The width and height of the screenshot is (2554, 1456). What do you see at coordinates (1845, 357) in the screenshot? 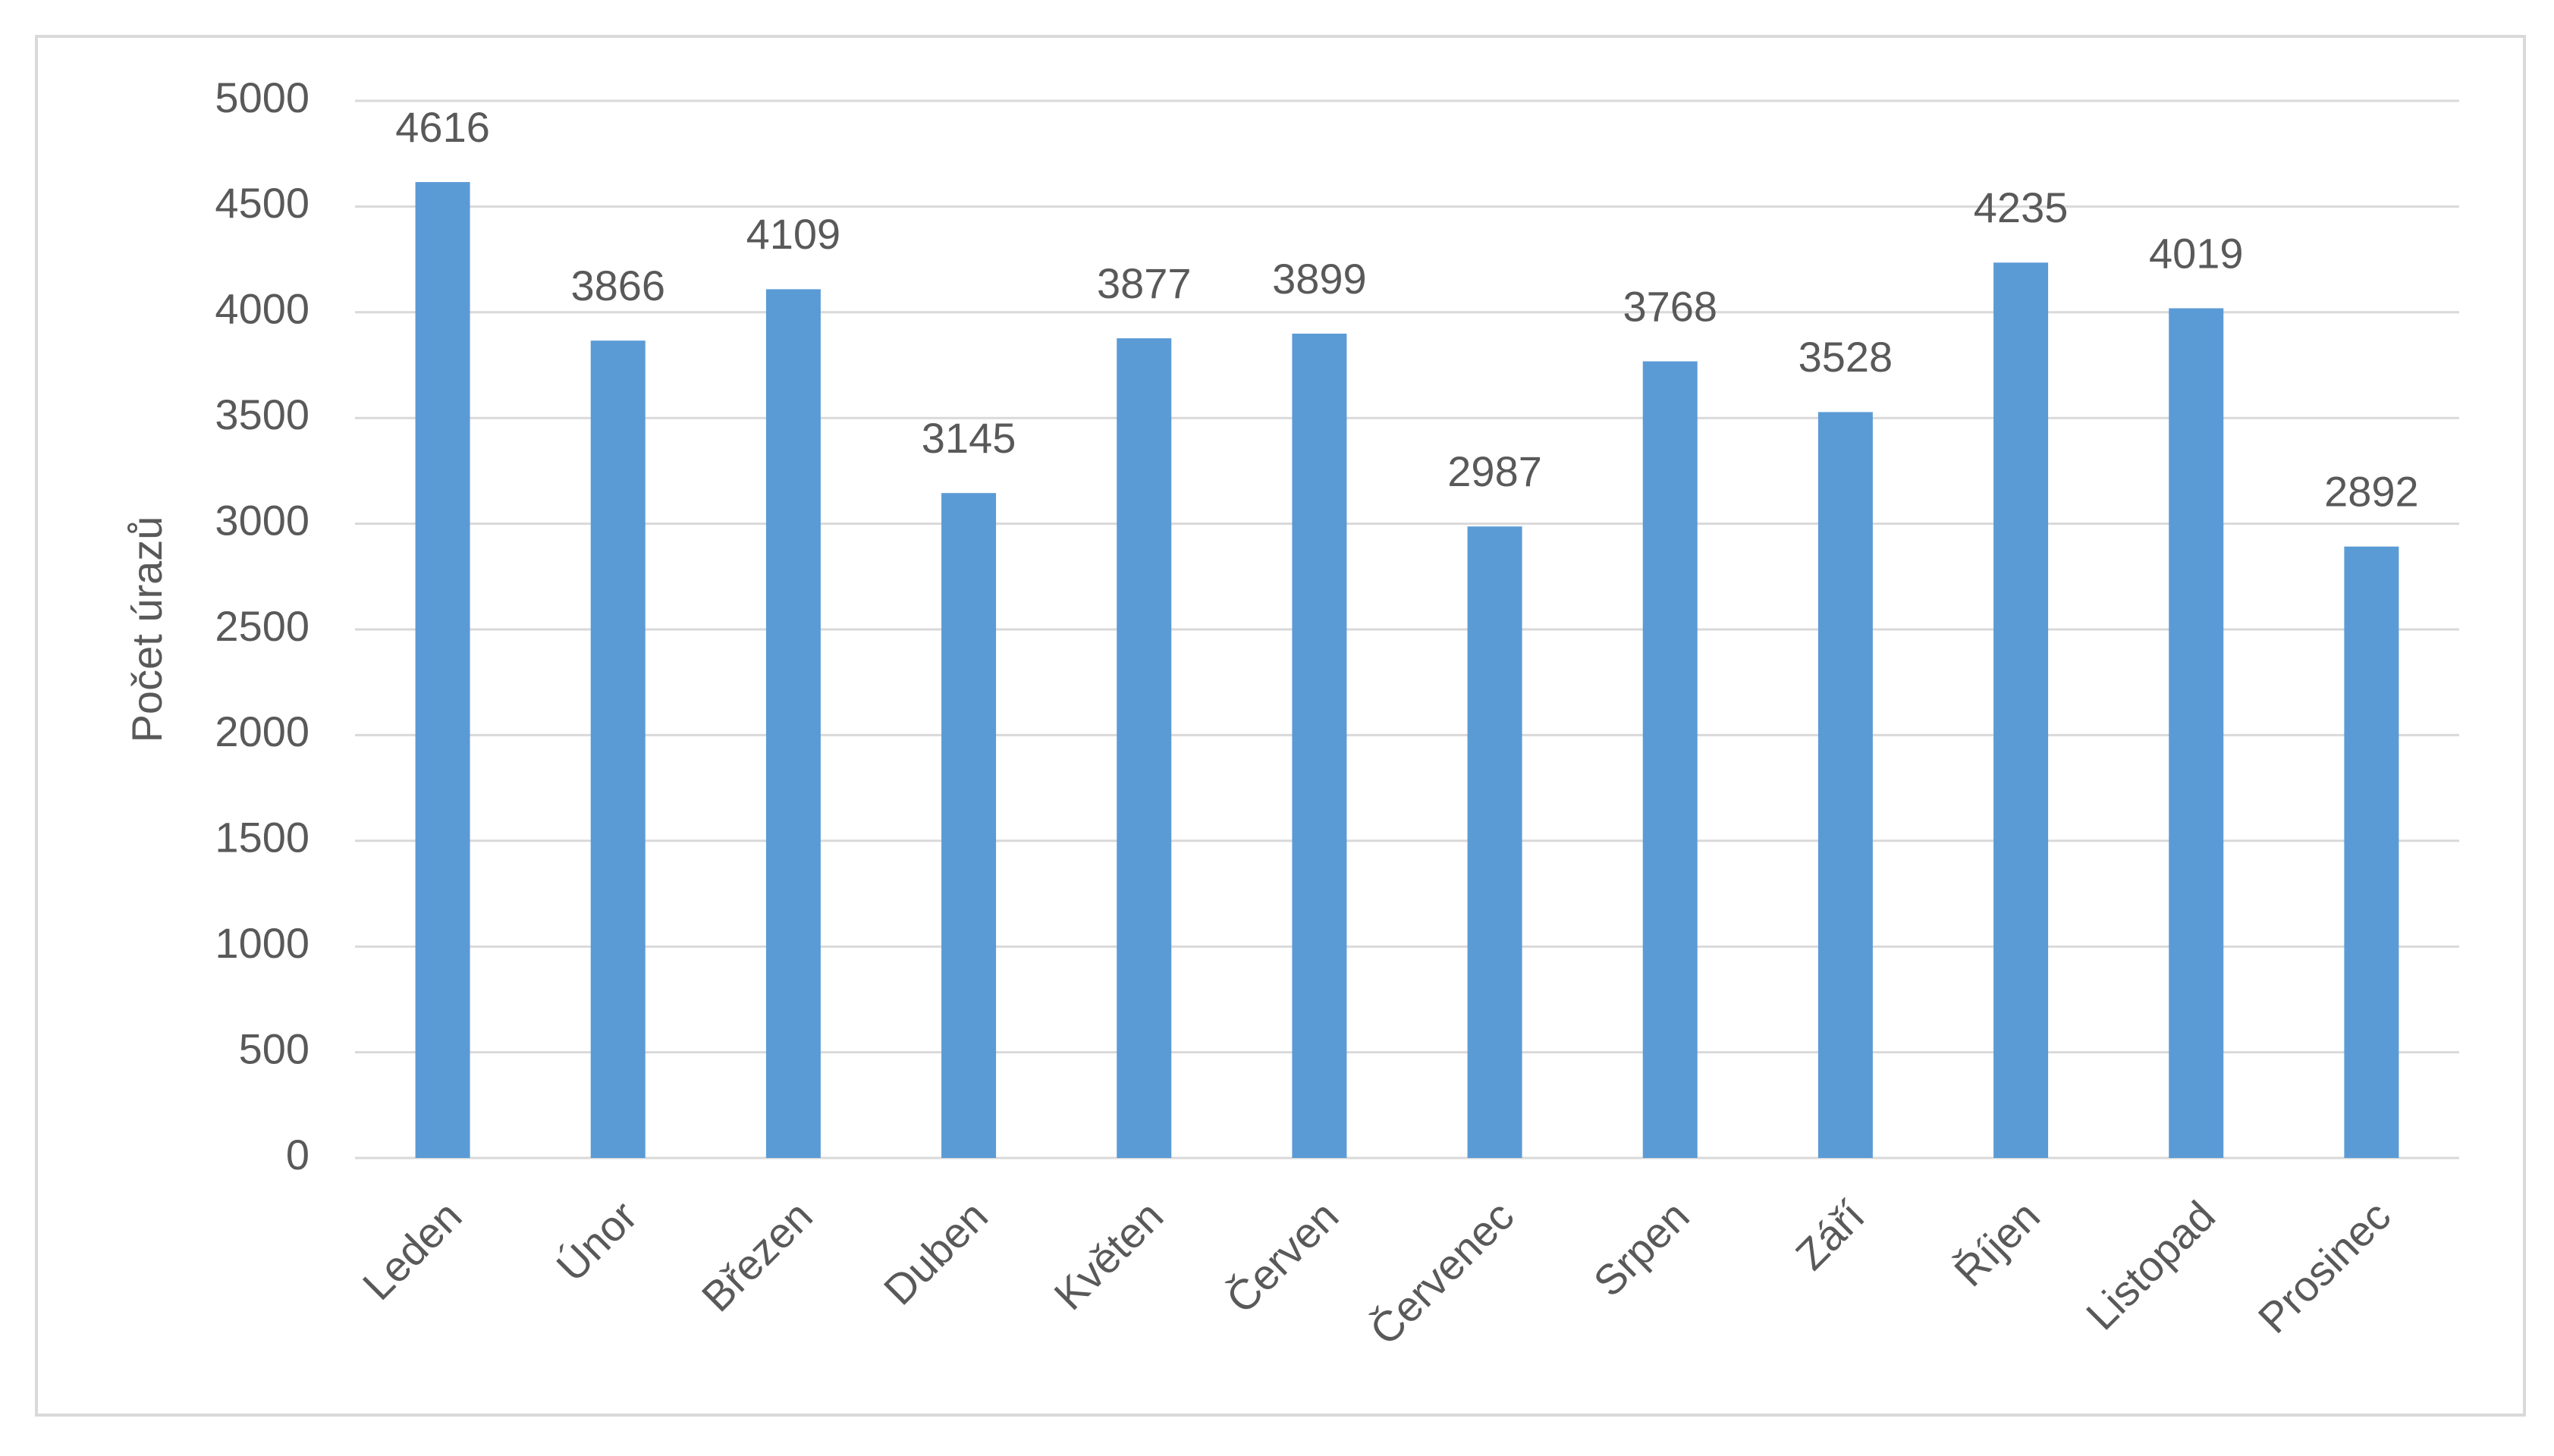
I see `data-label: 3528` at bounding box center [1845, 357].